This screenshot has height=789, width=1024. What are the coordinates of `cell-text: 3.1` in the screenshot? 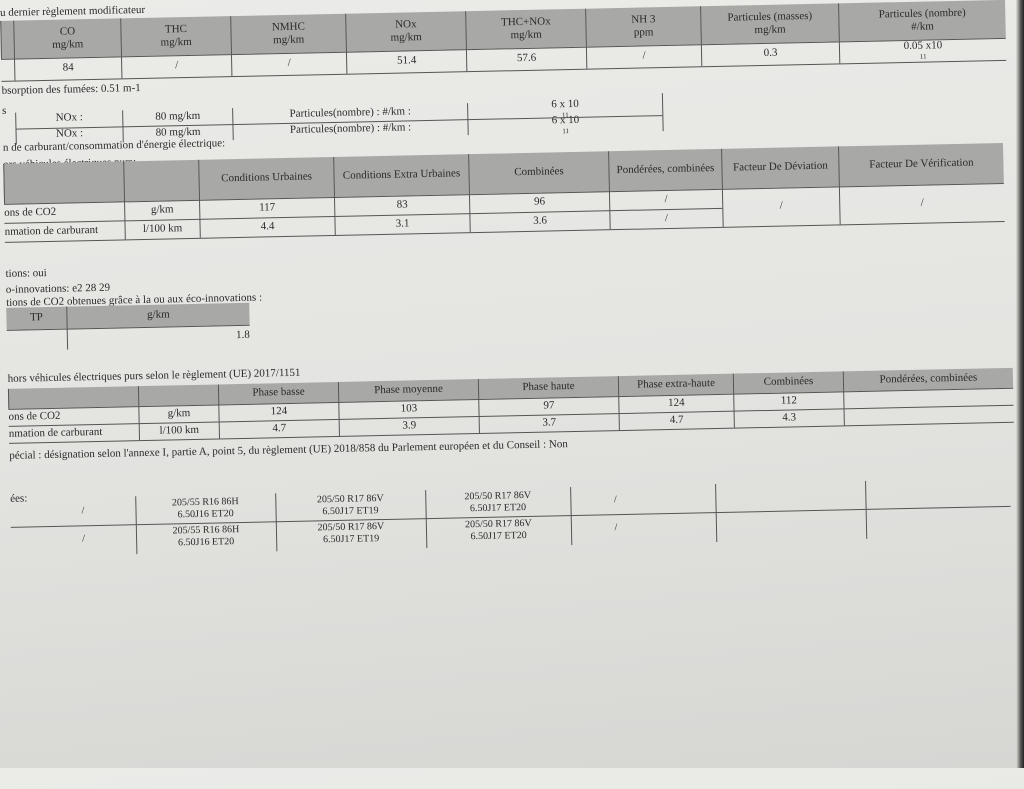 It's located at (402, 223).